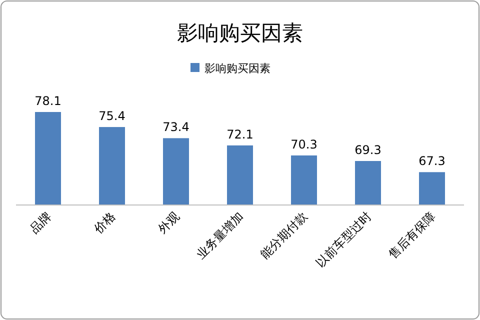 The height and width of the screenshot is (320, 480). What do you see at coordinates (104, 223) in the screenshot?
I see `x-tick-label: 价格` at bounding box center [104, 223].